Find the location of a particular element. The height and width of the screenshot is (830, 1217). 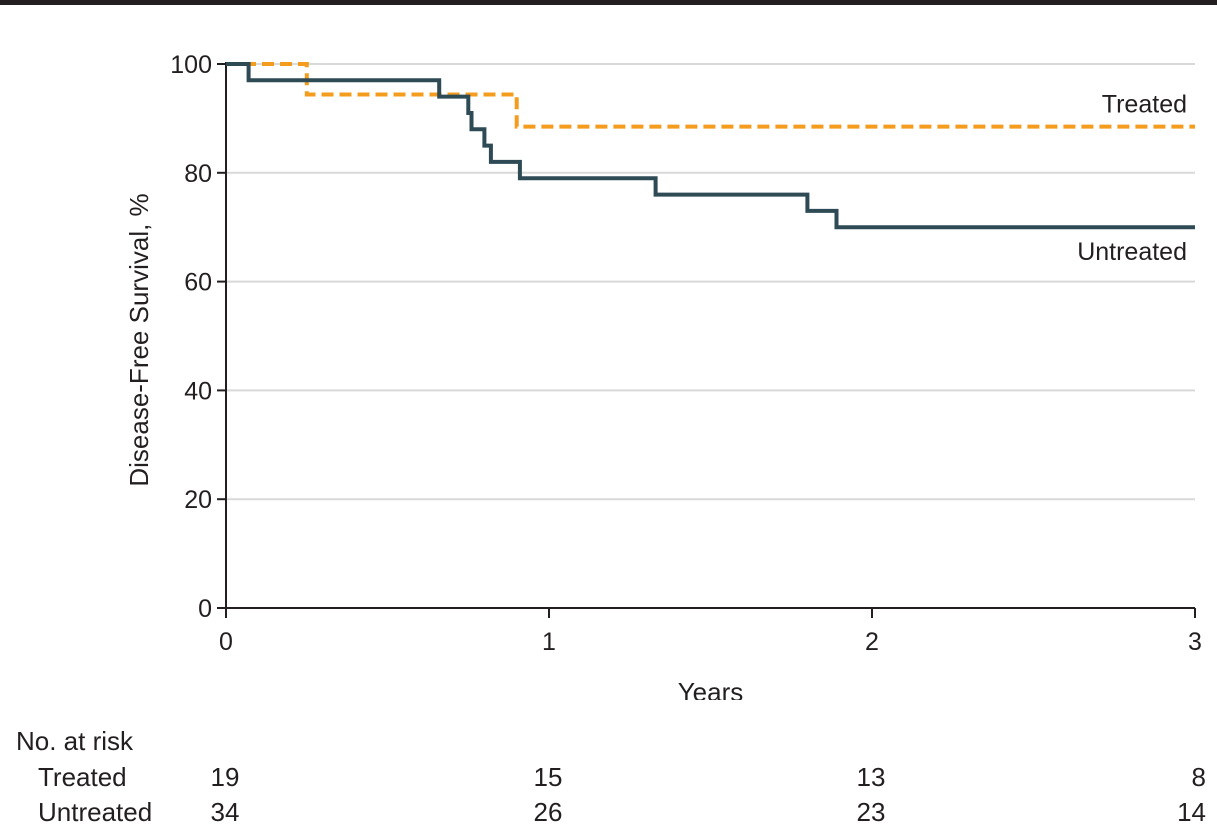

x-tick-label-2: 2 is located at coordinates (872, 642).